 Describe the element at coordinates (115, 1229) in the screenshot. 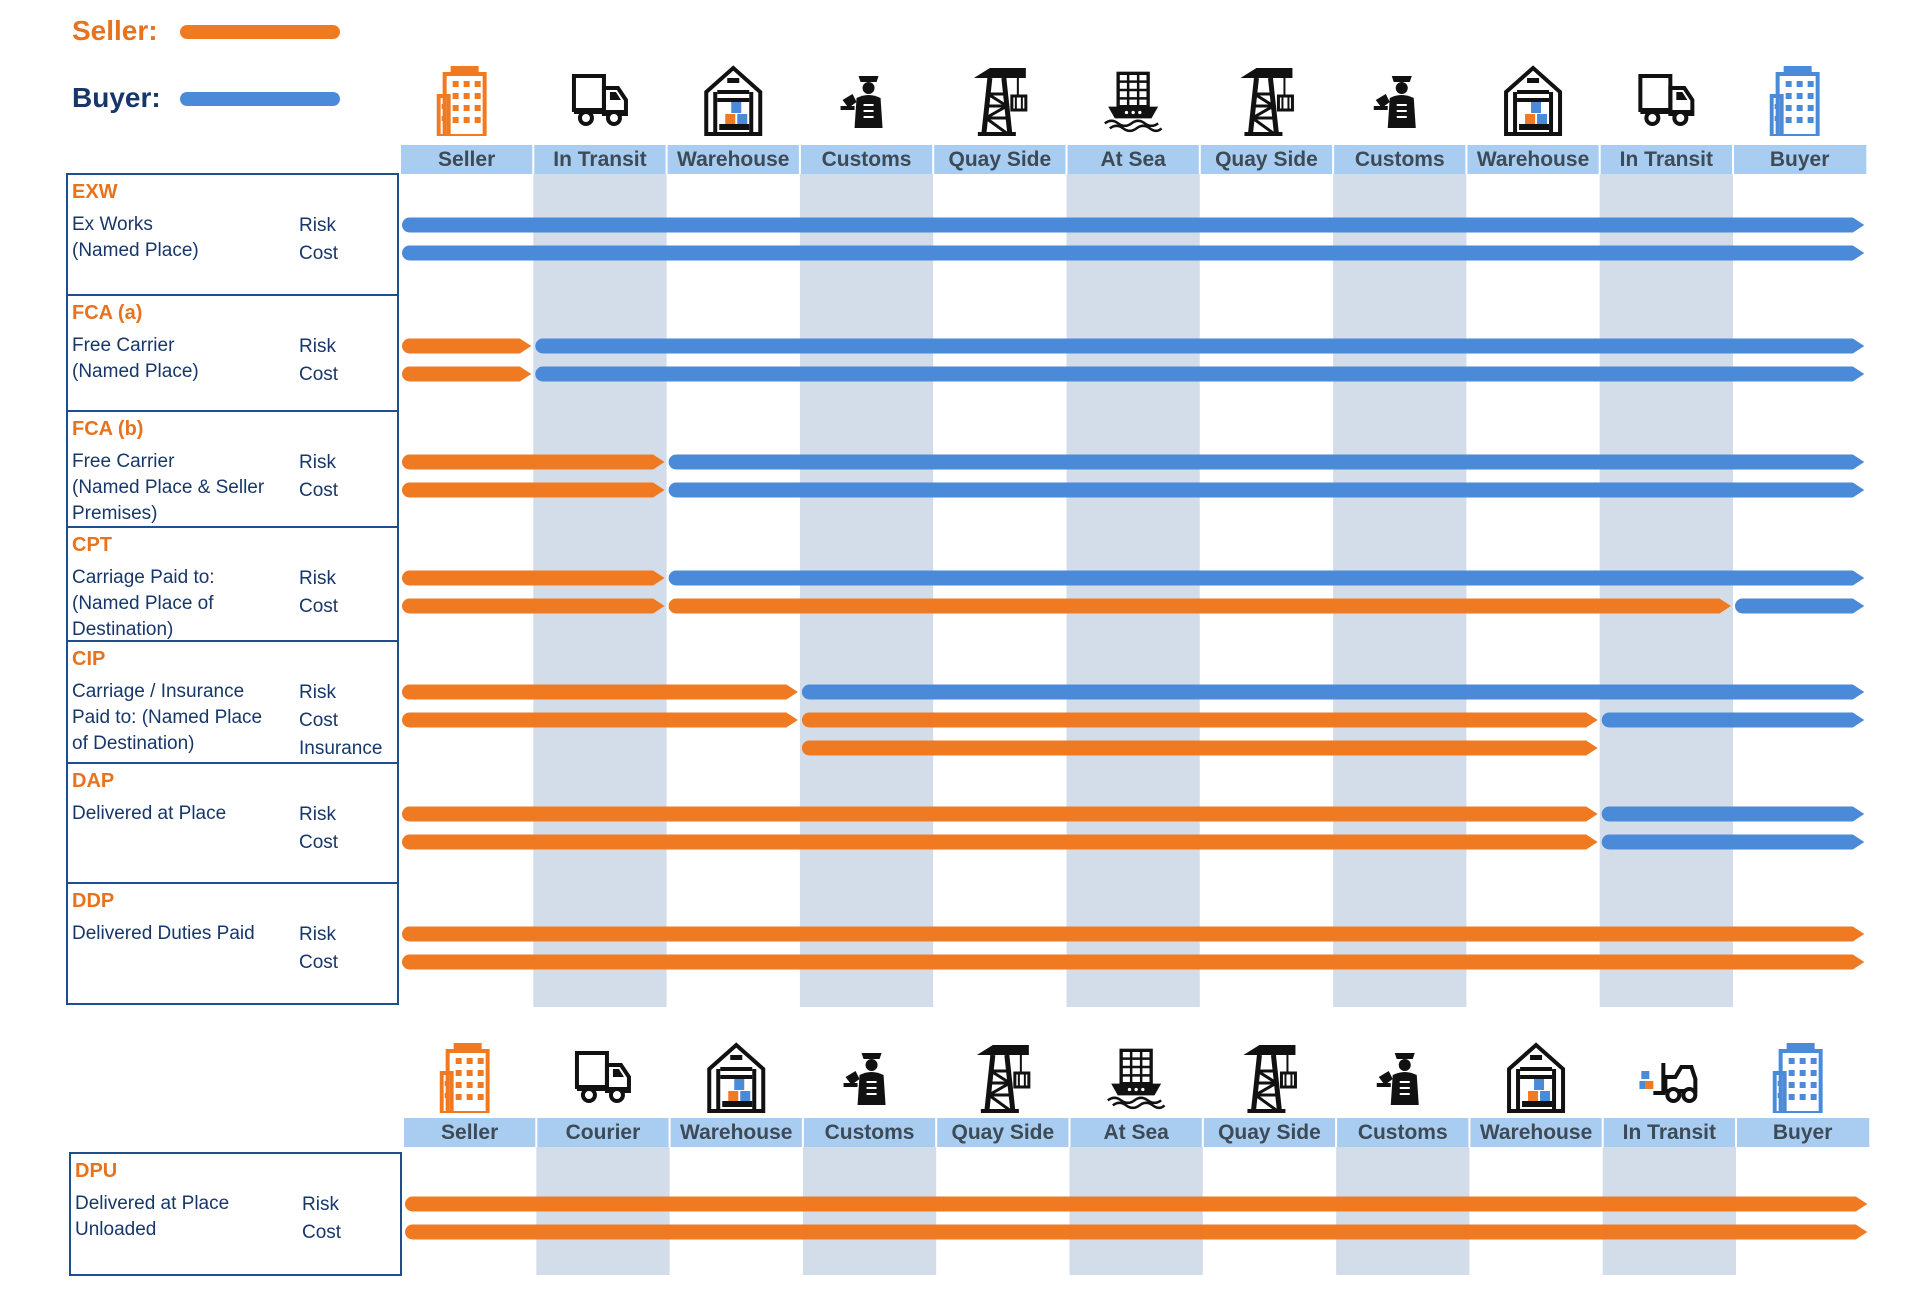

I see `term-description: Unloaded` at that location.